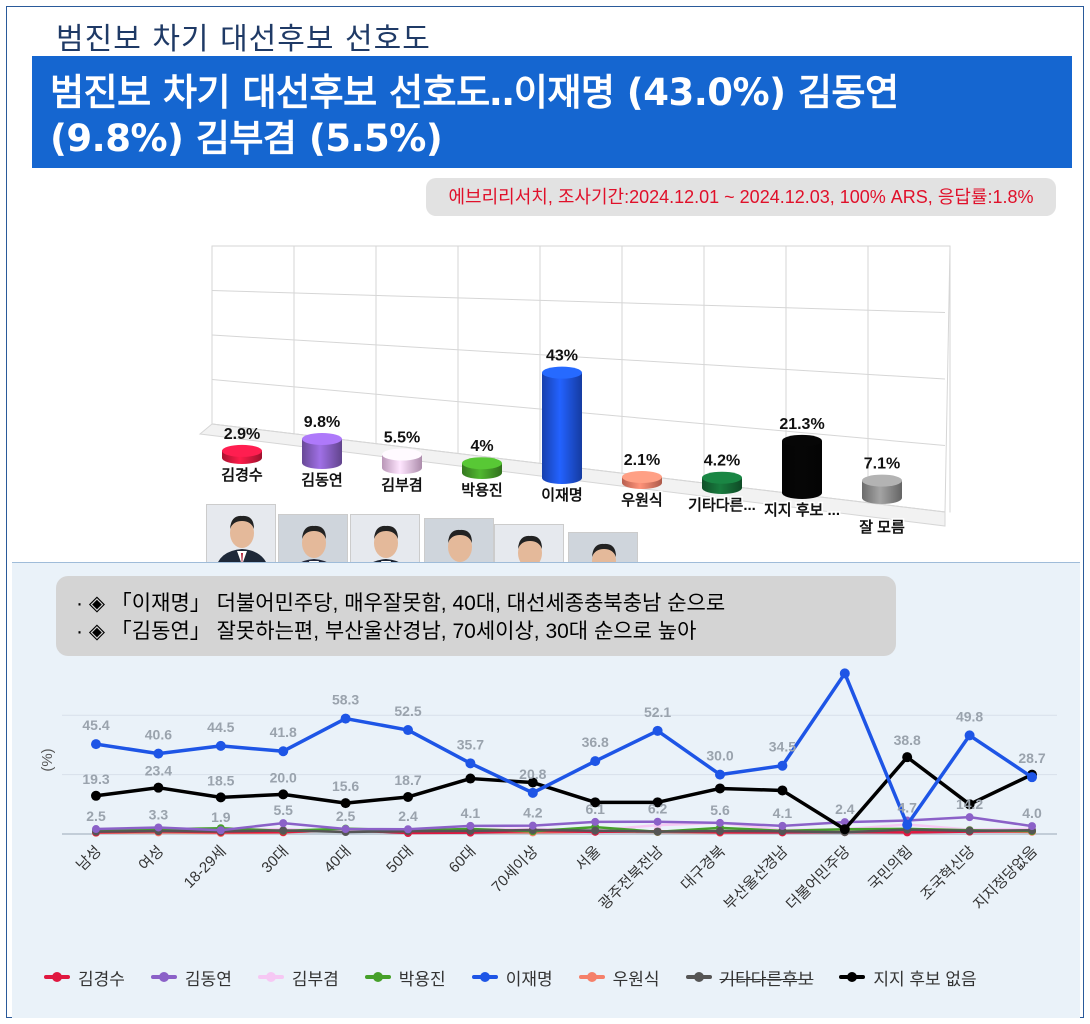 The image size is (1090, 1024). What do you see at coordinates (595, 742) in the screenshot?
I see `data-label: 36.8` at bounding box center [595, 742].